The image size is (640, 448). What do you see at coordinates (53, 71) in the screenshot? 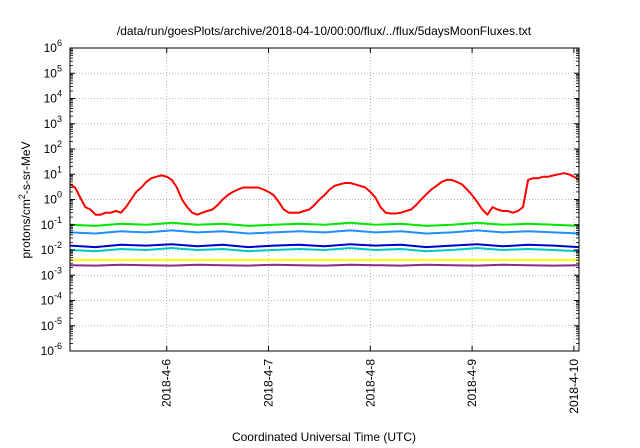
I see `y-tick-label: 10⁵` at bounding box center [53, 71].